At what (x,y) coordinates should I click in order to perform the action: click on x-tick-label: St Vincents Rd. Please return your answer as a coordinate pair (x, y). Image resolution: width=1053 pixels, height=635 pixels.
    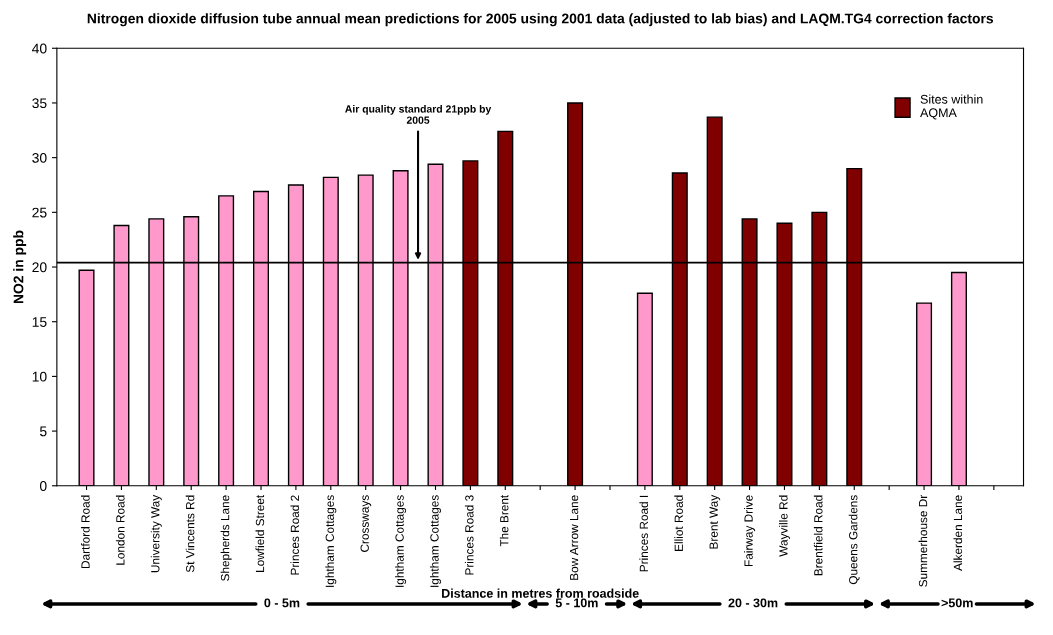
    Looking at the image, I should click on (190, 534).